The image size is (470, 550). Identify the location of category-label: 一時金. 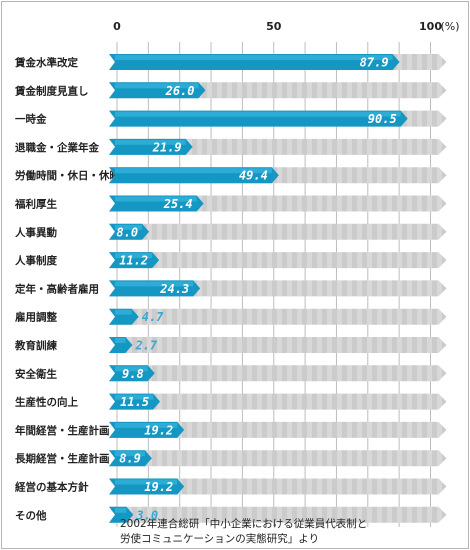
(31, 119).